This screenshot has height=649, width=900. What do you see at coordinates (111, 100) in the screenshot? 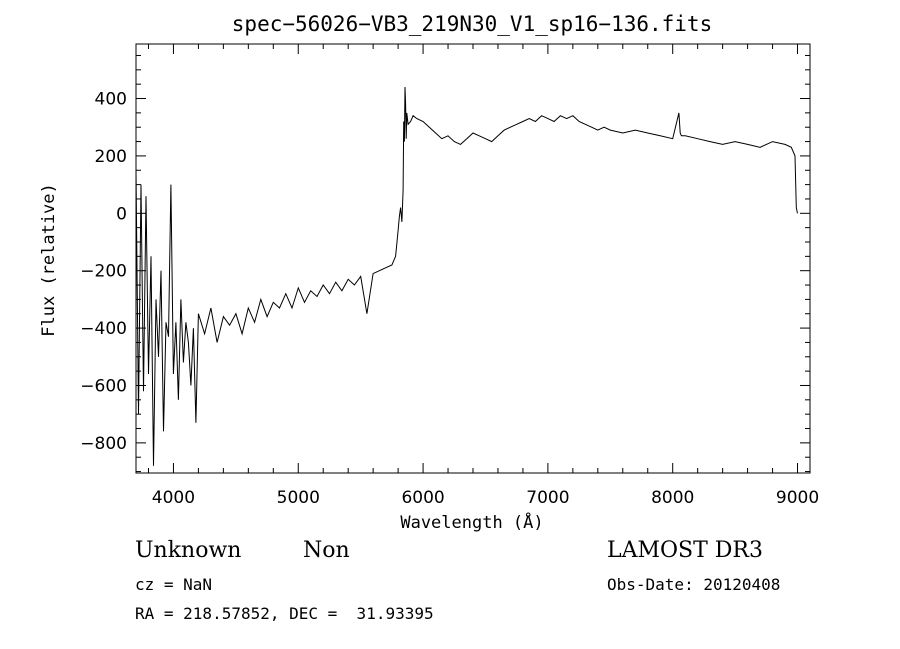
I see `y-tick-label: 400` at bounding box center [111, 100].